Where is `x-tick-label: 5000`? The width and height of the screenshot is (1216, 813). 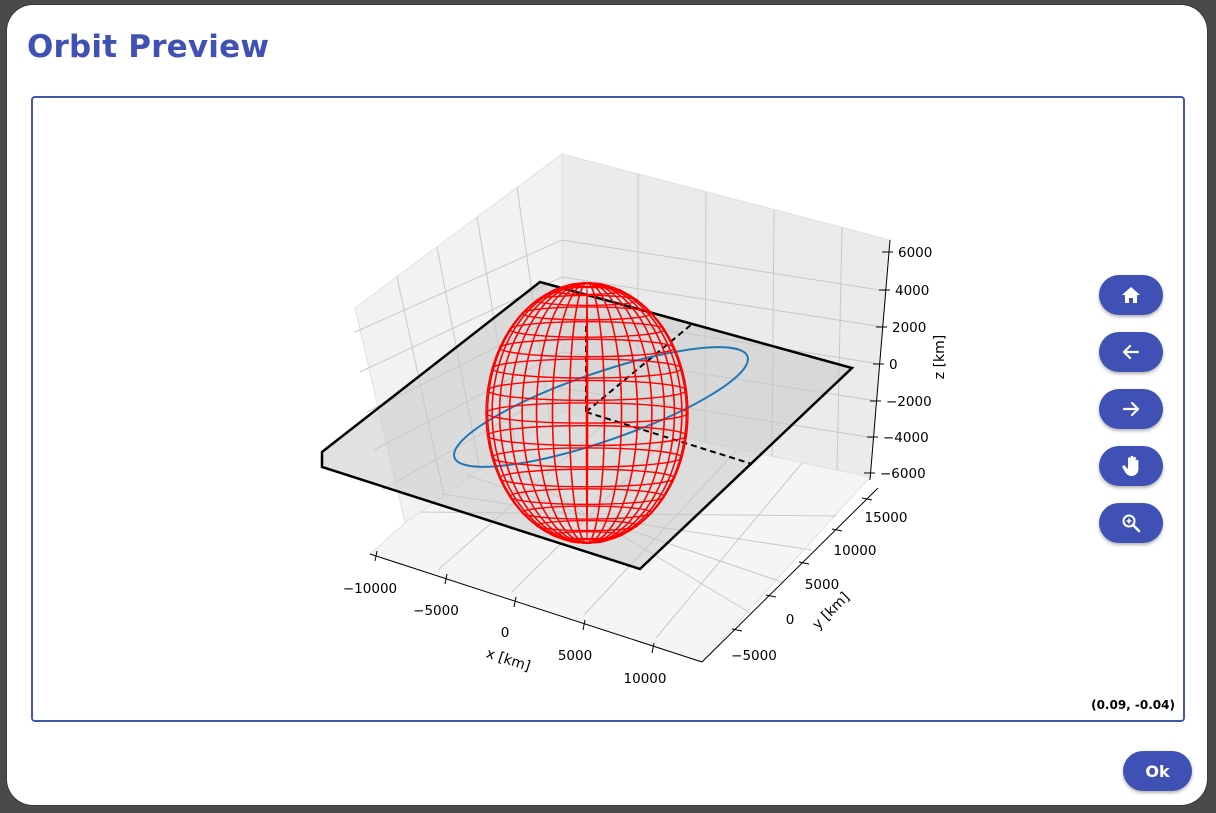 x-tick-label: 5000 is located at coordinates (575, 656).